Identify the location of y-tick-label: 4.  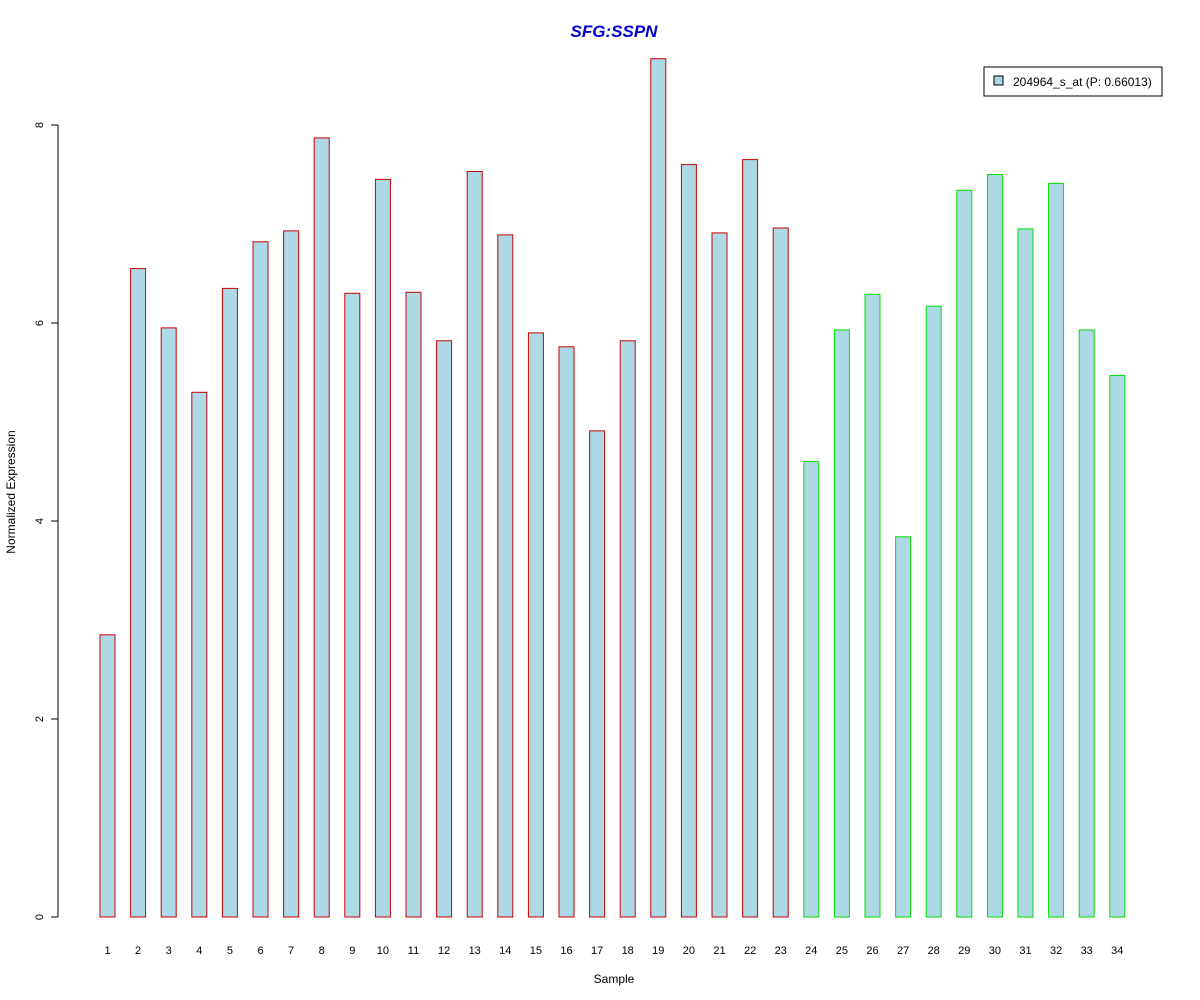
(40, 521).